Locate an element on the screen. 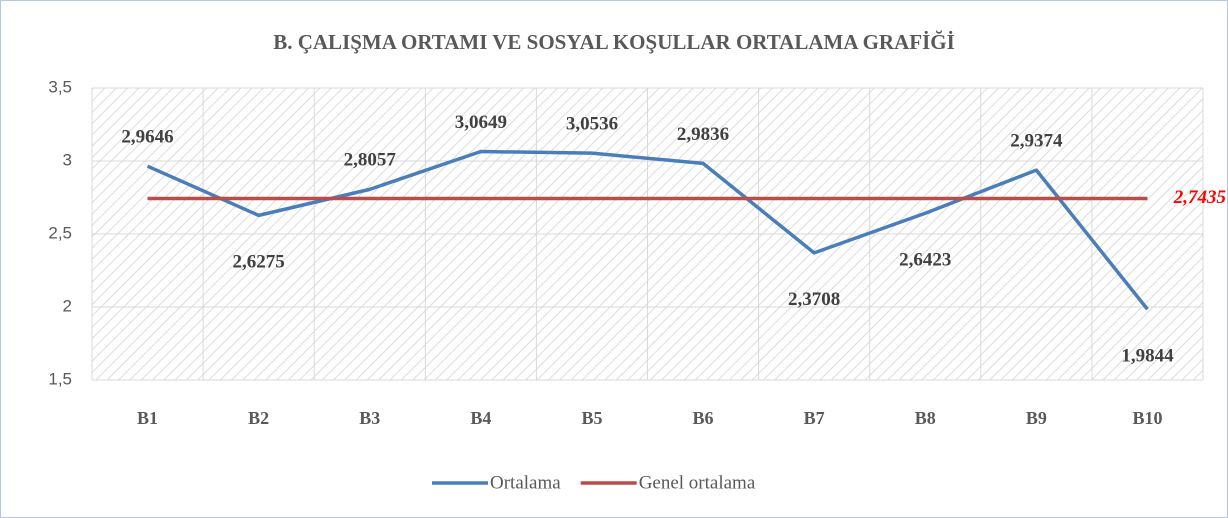 This screenshot has width=1228, height=518. y-tick-label: 1,5 is located at coordinates (60, 378).